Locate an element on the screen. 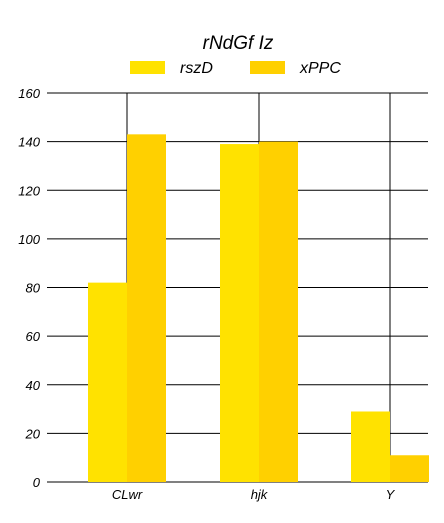 This screenshot has width=444, height=523. bar-rszD-CLwr is located at coordinates (107, 382).